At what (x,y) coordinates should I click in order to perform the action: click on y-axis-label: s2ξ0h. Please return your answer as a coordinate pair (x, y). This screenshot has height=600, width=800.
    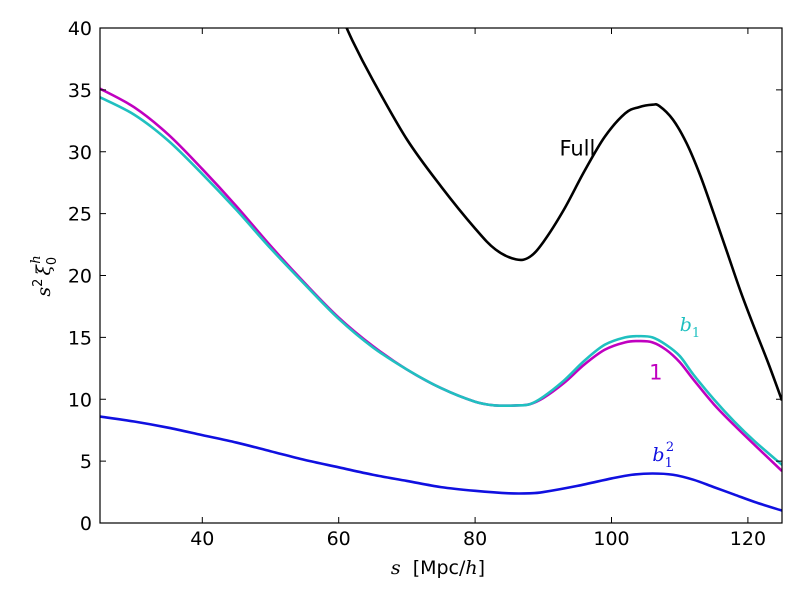
    Looking at the image, I should click on (44, 275).